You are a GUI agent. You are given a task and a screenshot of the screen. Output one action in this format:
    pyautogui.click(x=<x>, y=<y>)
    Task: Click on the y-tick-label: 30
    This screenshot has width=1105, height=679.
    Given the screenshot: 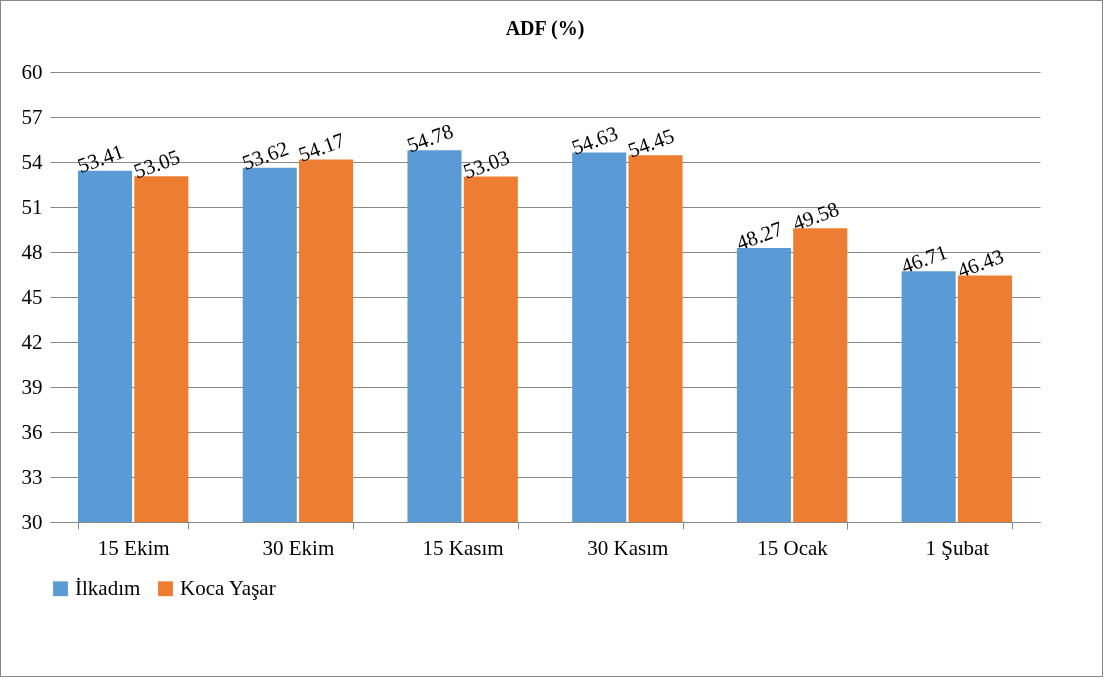 What is the action you would take?
    pyautogui.click(x=32, y=521)
    